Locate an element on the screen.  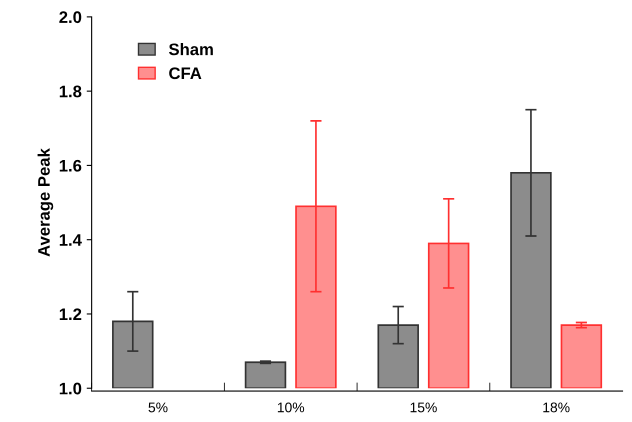
y-tick-label: 1.6 is located at coordinates (71, 166).